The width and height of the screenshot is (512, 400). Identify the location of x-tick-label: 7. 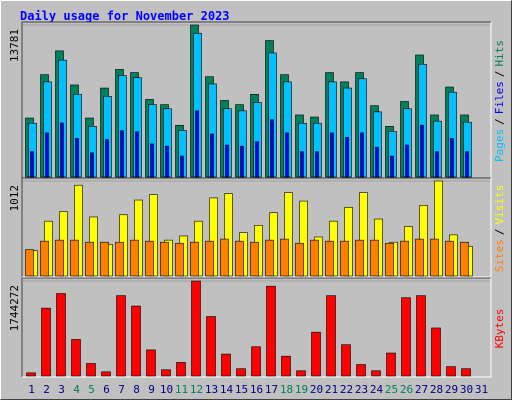
(121, 389).